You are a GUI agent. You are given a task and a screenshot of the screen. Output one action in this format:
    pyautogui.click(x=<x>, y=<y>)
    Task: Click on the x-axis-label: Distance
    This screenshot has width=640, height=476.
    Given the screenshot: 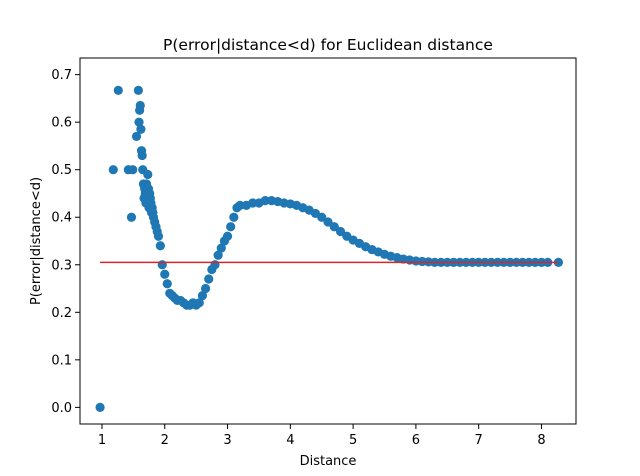 What is the action you would take?
    pyautogui.click(x=328, y=461)
    